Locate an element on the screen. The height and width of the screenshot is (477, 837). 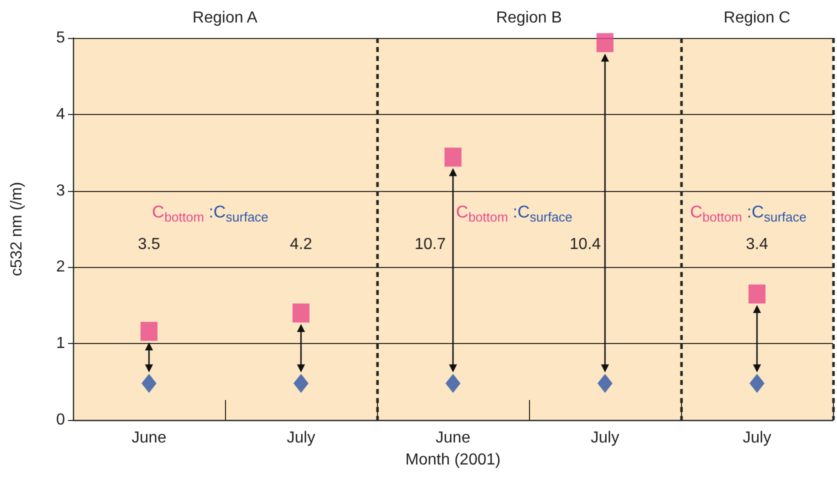
annotation: 4.2 is located at coordinates (301, 244).